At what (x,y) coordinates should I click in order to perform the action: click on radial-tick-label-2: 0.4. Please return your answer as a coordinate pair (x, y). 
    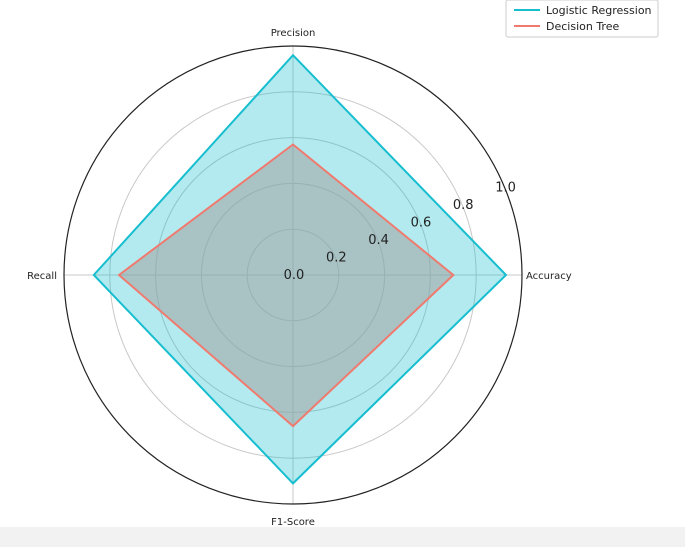
    Looking at the image, I should click on (378, 240).